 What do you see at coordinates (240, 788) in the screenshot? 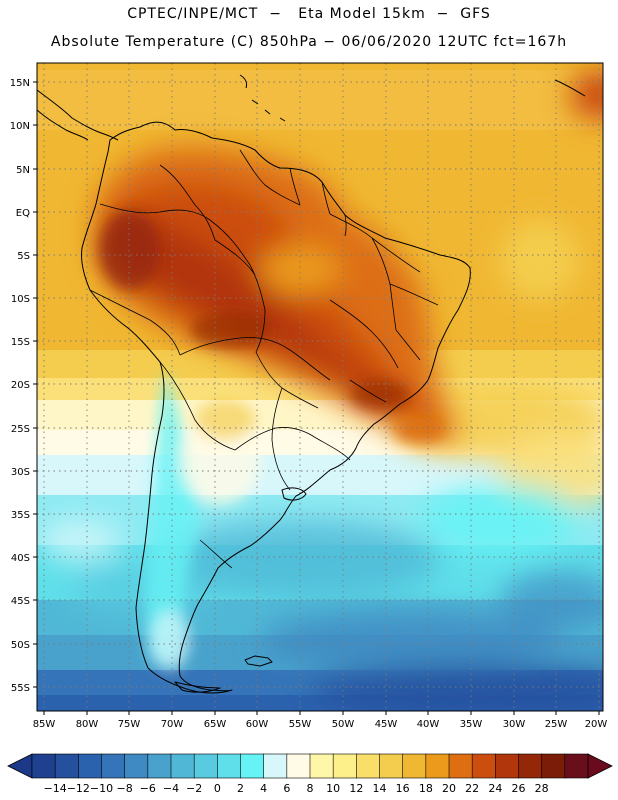
I see `colorbar-tick-label: 2` at bounding box center [240, 788].